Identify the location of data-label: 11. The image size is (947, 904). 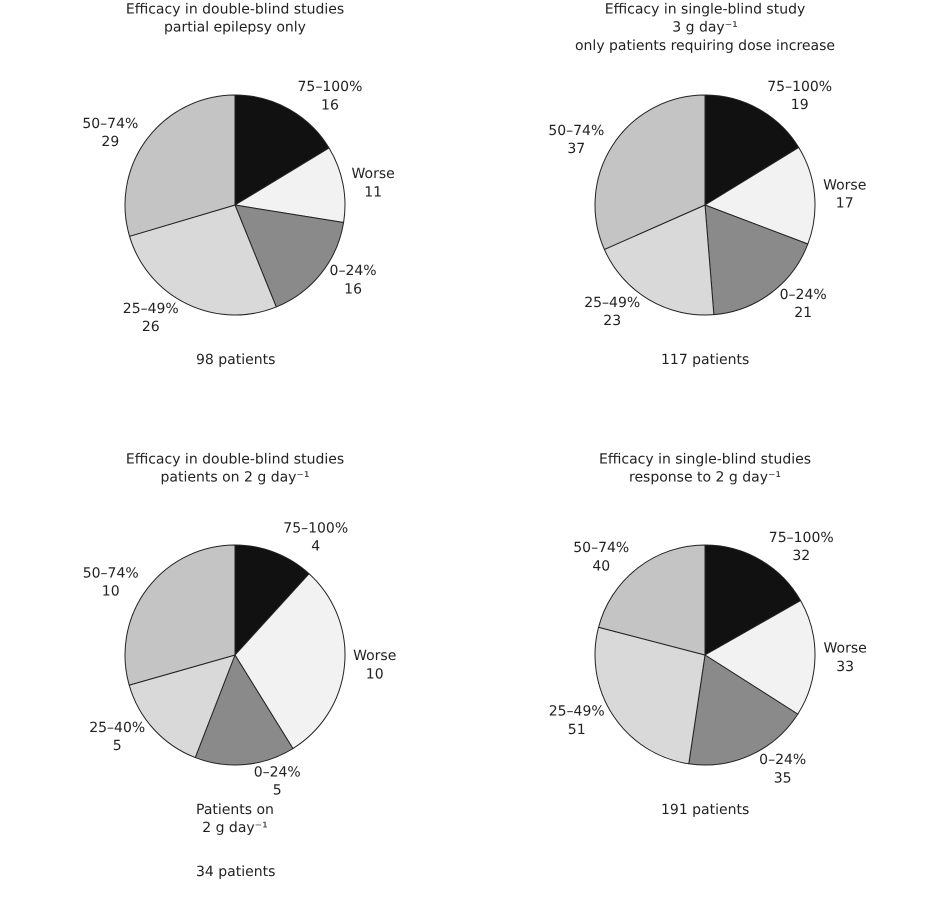
(373, 192).